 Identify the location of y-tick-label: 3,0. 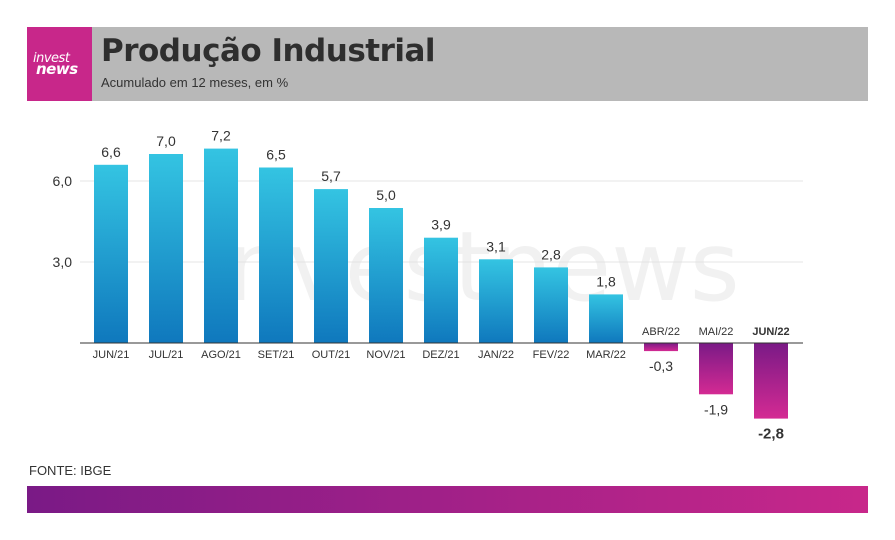
(63, 262).